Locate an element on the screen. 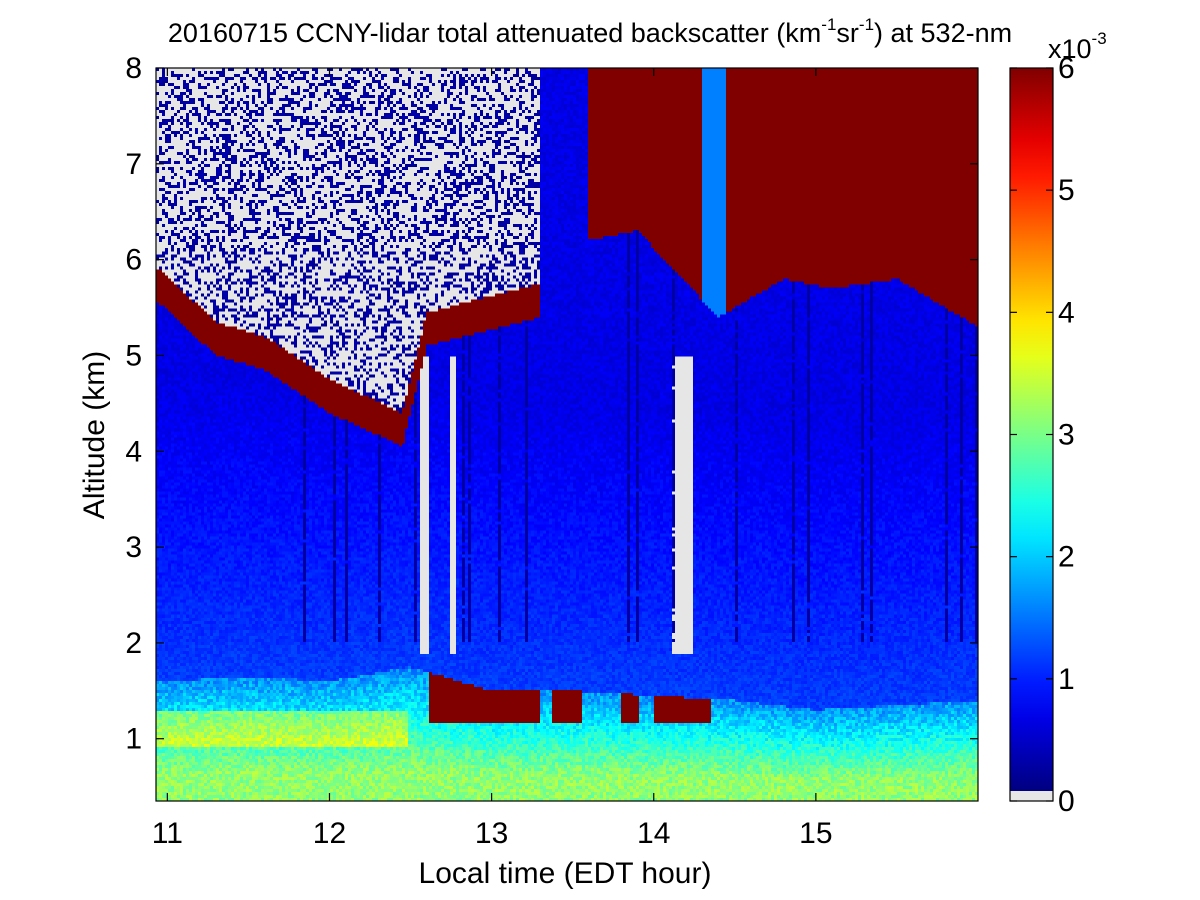  colorbar-tick-label: 3 is located at coordinates (1066, 435).